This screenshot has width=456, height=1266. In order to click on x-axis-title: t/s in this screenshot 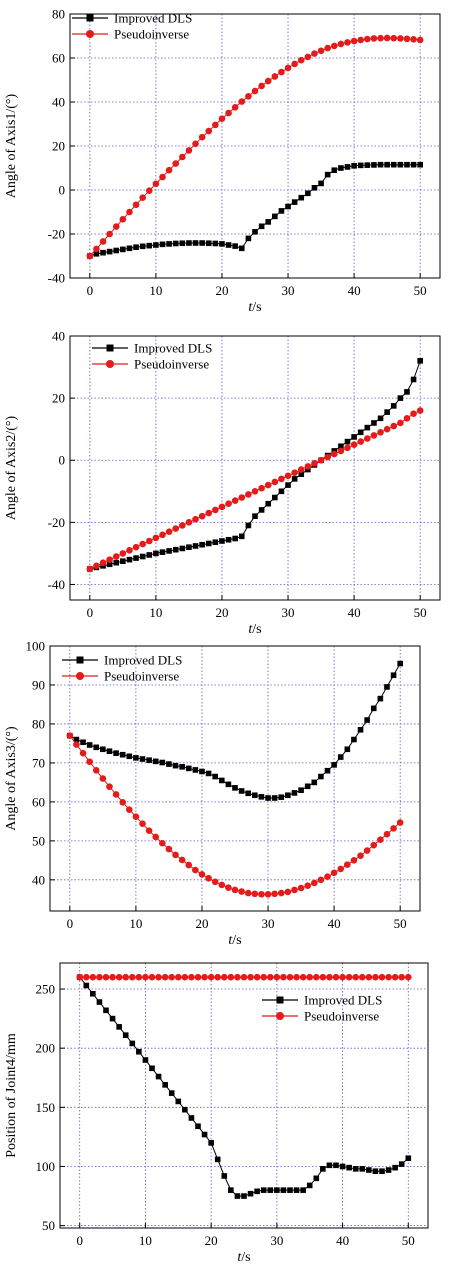, I will do `click(234, 940)`.